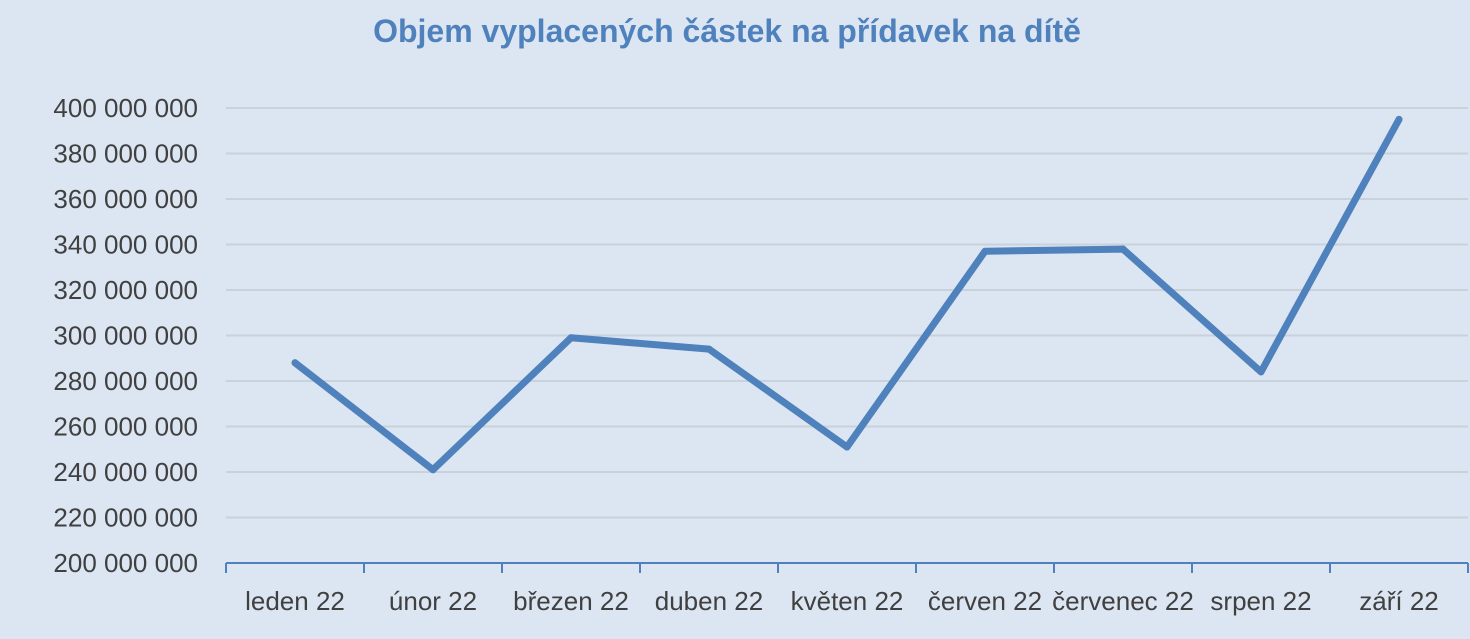  What do you see at coordinates (1399, 601) in the screenshot?
I see `x-tick-label: září 22` at bounding box center [1399, 601].